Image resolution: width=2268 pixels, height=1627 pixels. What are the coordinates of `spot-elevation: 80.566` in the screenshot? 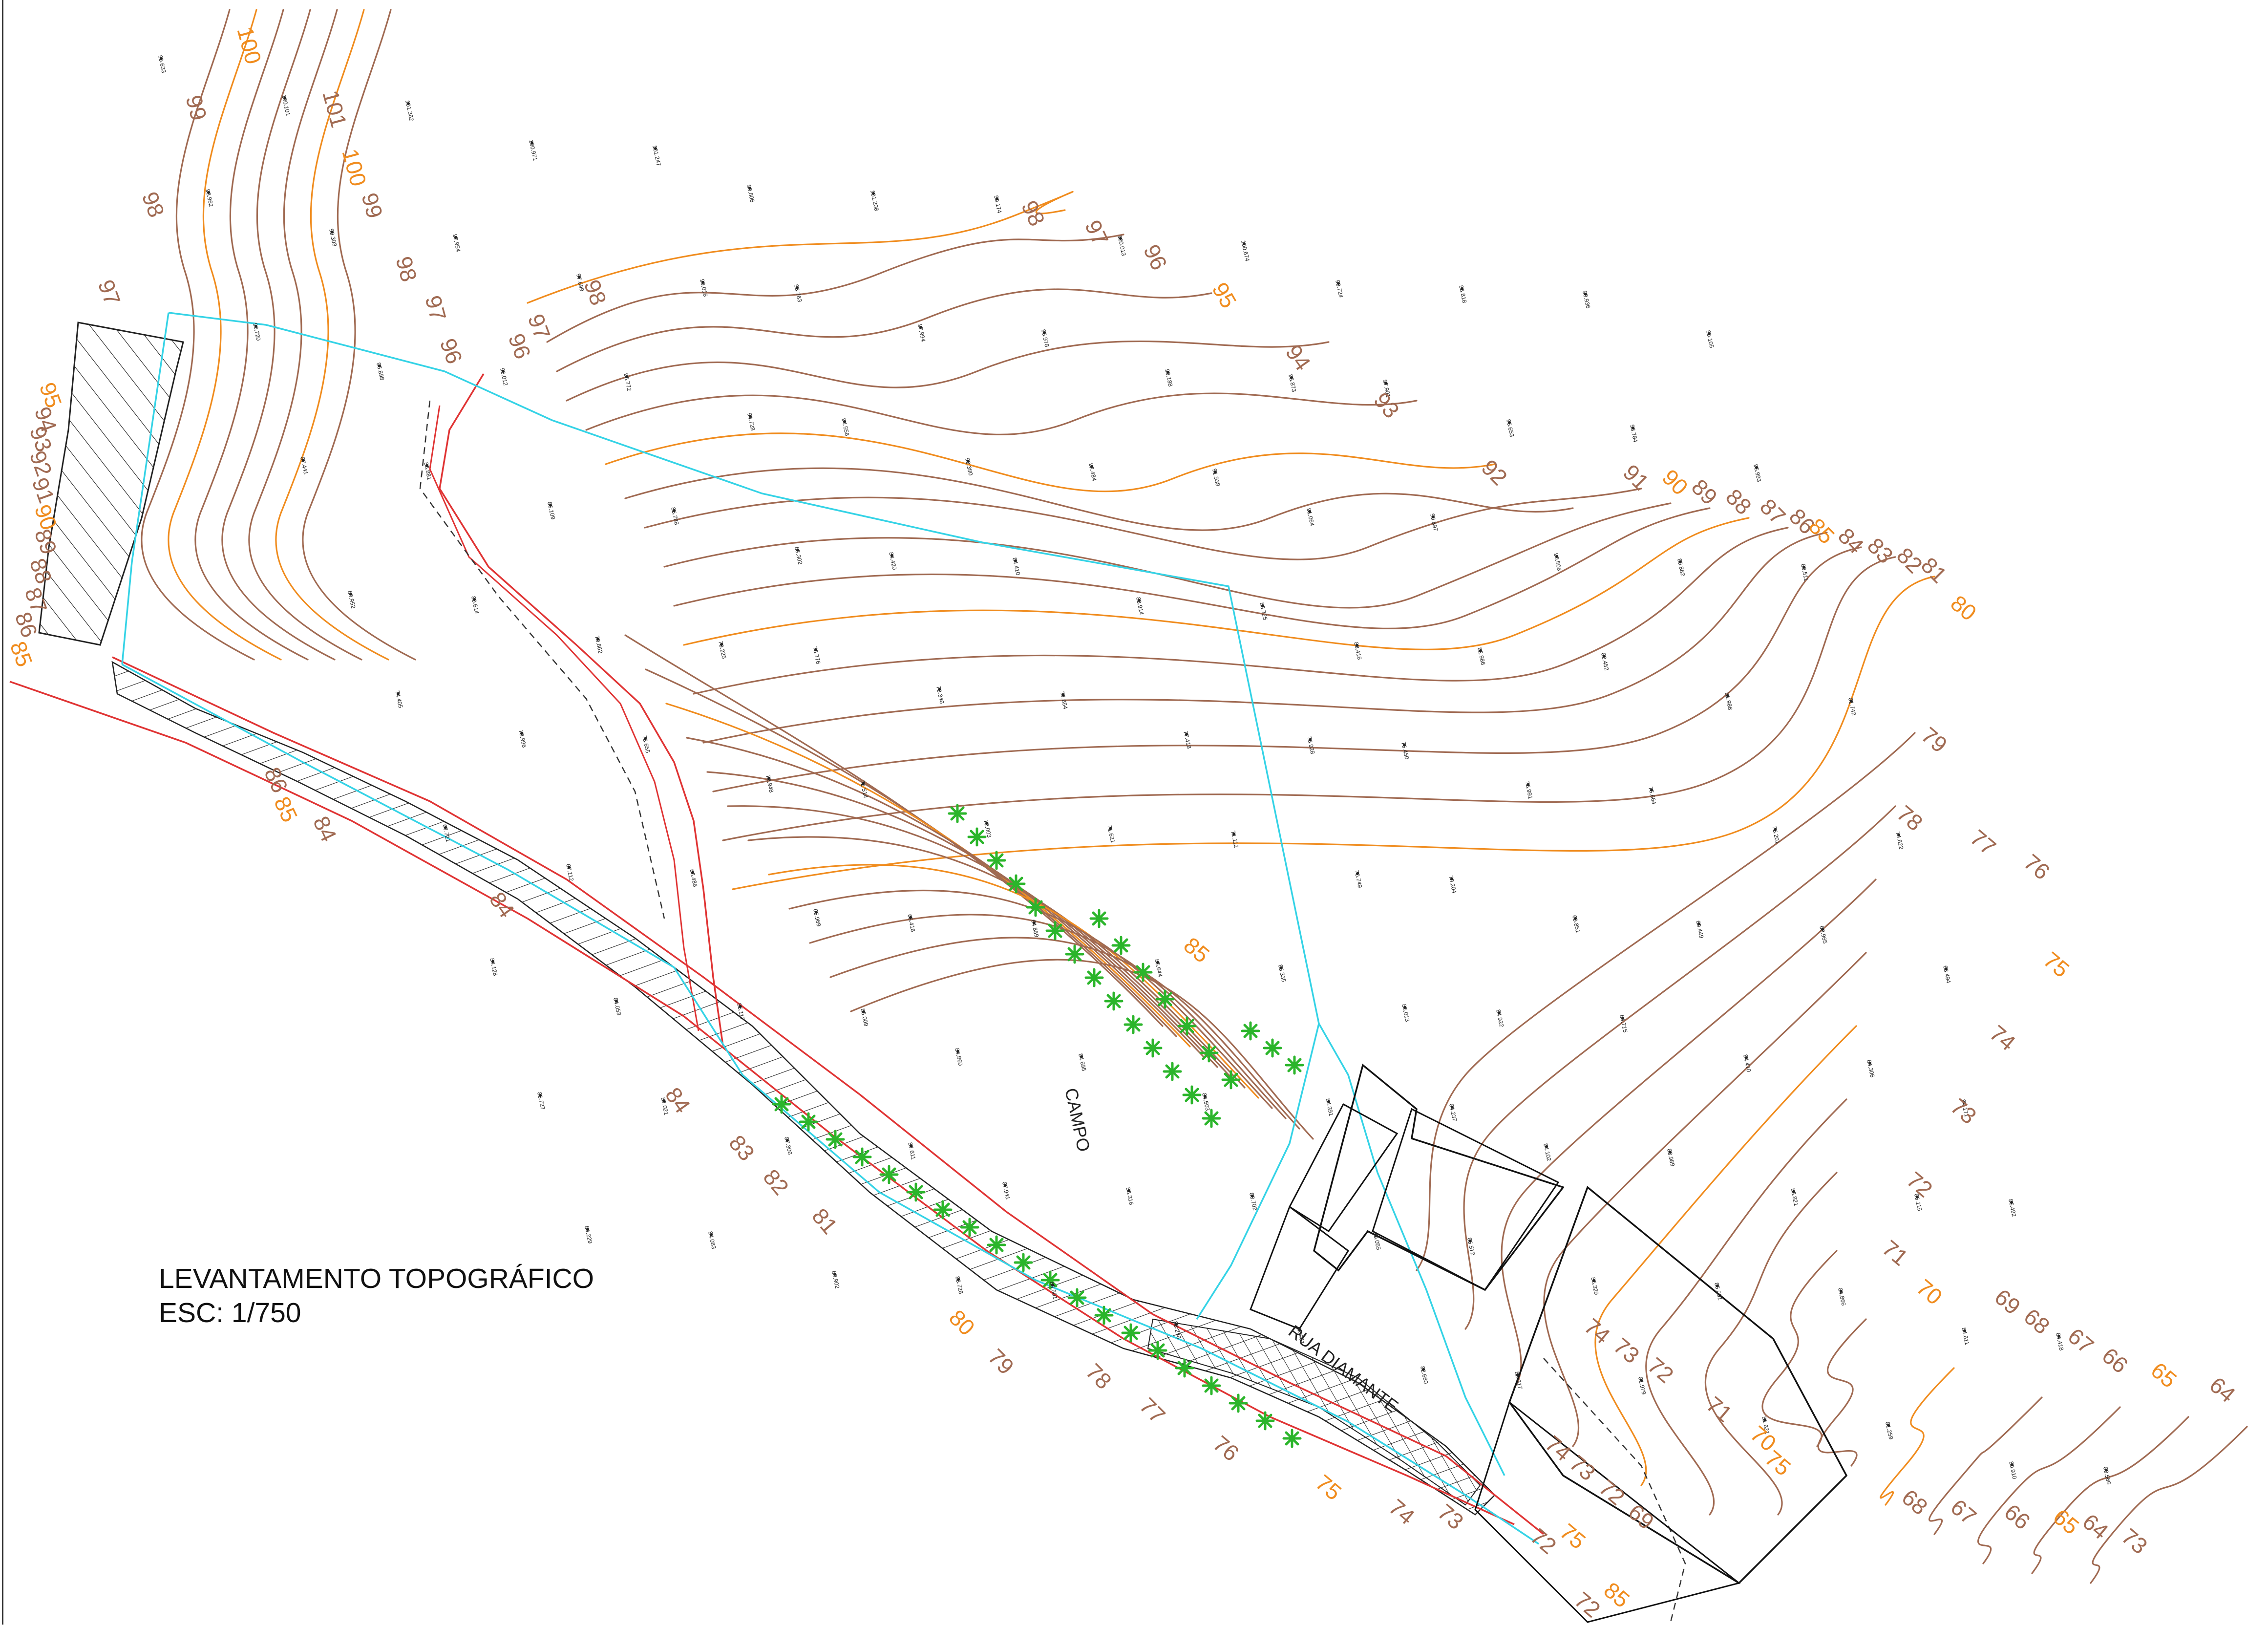 It's located at (2107, 1476).